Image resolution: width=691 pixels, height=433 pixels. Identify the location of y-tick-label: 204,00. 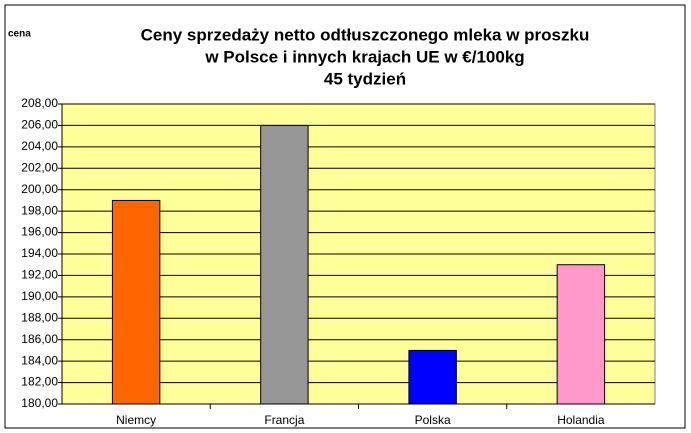
(39, 146).